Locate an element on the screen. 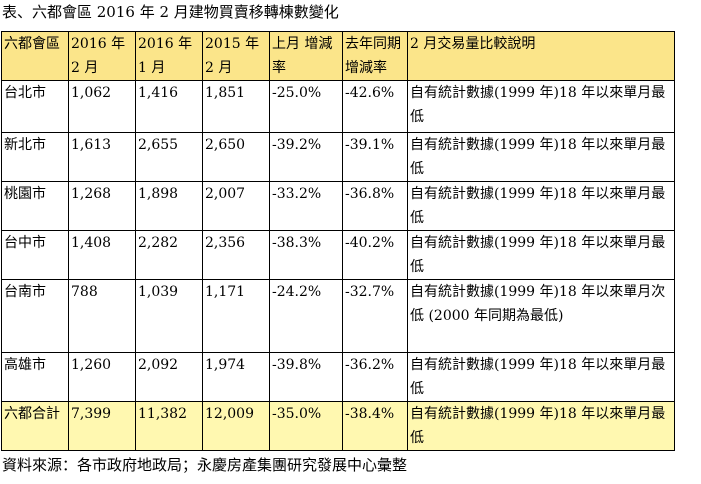 Image resolution: width=701 pixels, height=484 pixels. change-cell: -39.8% is located at coordinates (306, 377).